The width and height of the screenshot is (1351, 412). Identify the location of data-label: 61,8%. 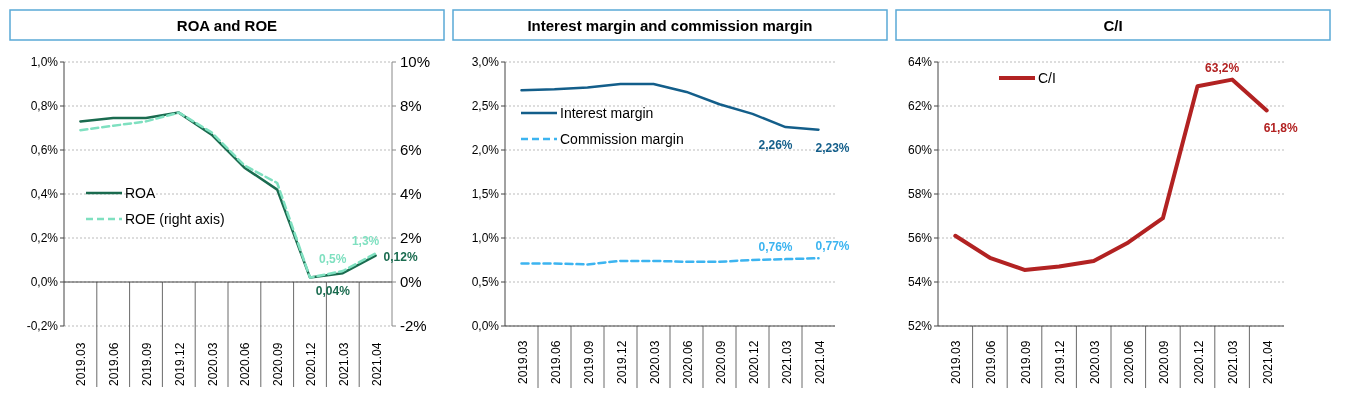
(1281, 128).